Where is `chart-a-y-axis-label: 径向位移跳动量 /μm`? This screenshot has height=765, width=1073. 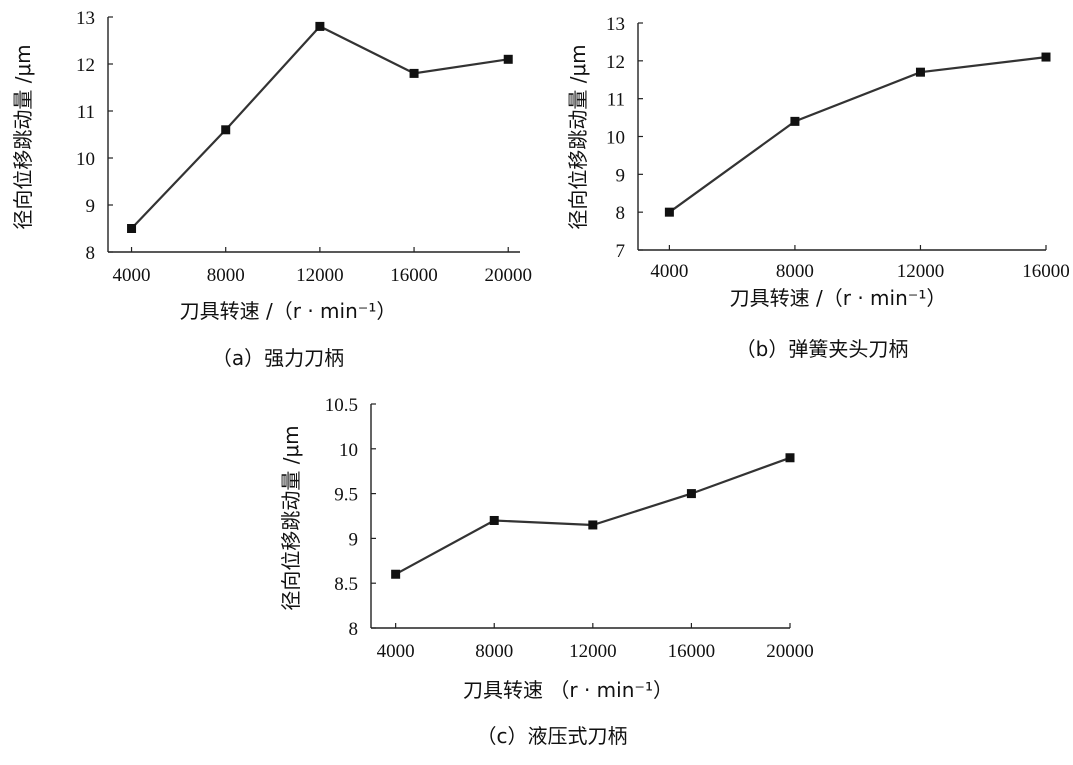 chart-a-y-axis-label: 径向位移跳动量 /μm is located at coordinates (23, 136).